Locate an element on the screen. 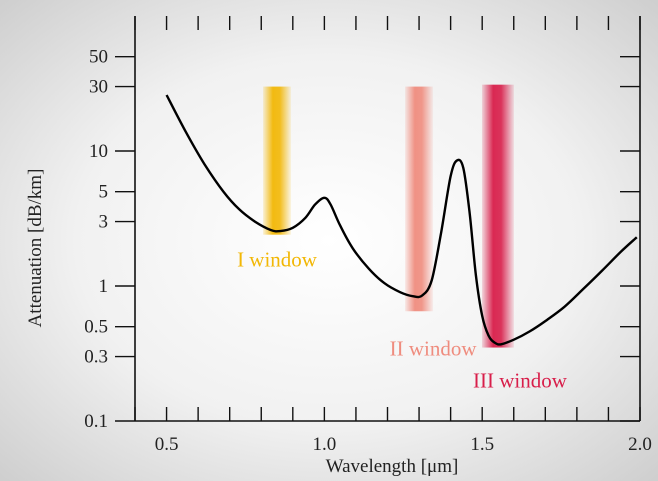  x-tick-label: 1.0 is located at coordinates (325, 444).